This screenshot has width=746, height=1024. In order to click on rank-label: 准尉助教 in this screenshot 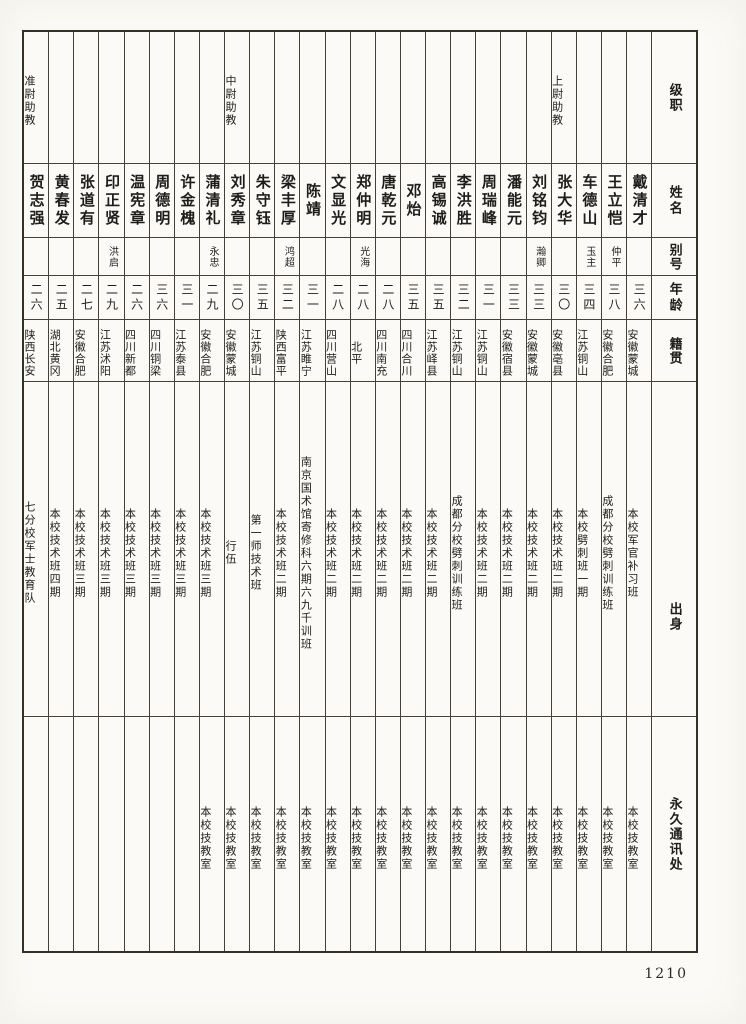, I will do `click(30, 100)`.